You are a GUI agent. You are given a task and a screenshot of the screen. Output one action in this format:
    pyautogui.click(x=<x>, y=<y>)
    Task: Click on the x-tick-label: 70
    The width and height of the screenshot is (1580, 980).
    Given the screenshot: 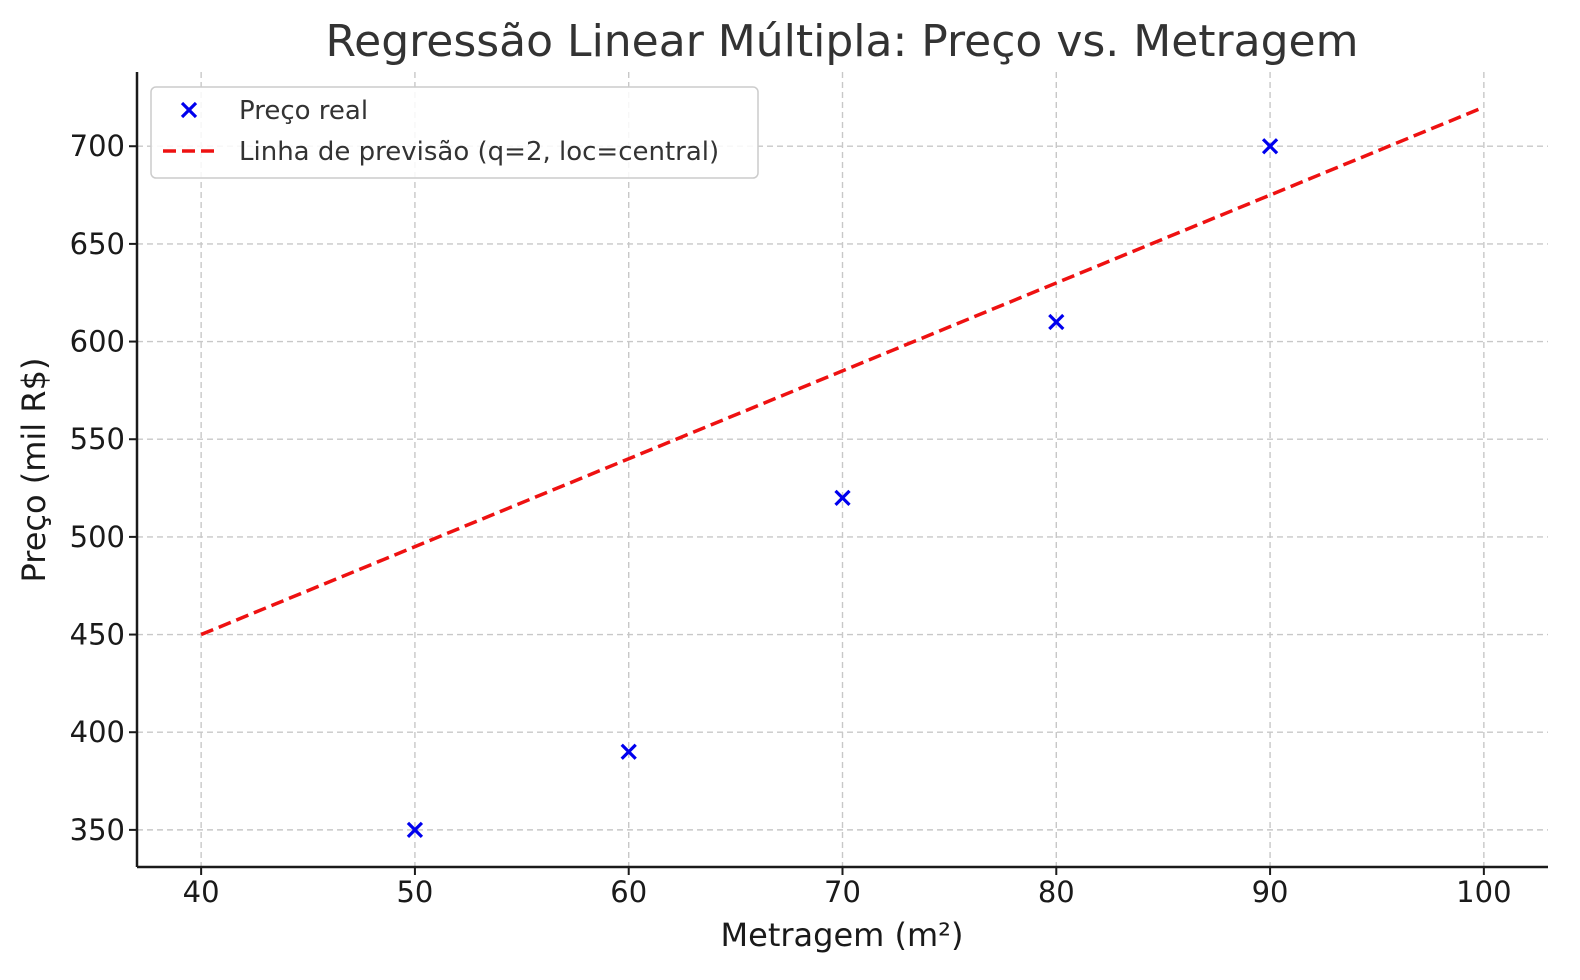 What is the action you would take?
    pyautogui.click(x=842, y=892)
    